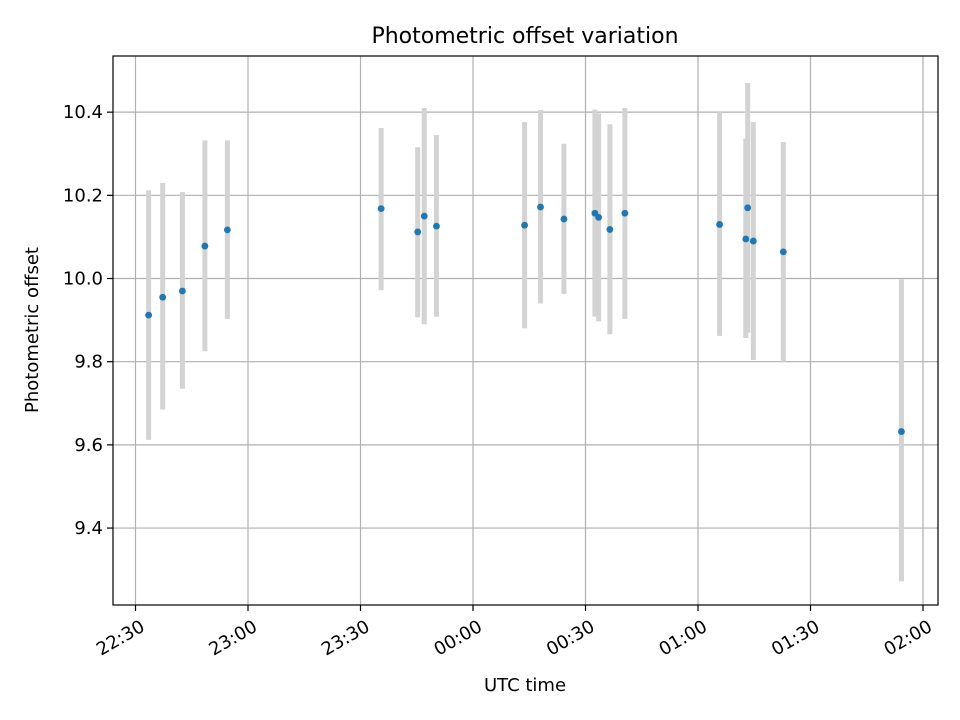 The height and width of the screenshot is (720, 960). Describe the element at coordinates (525, 685) in the screenshot. I see `x-axis-label: UTC time` at that location.